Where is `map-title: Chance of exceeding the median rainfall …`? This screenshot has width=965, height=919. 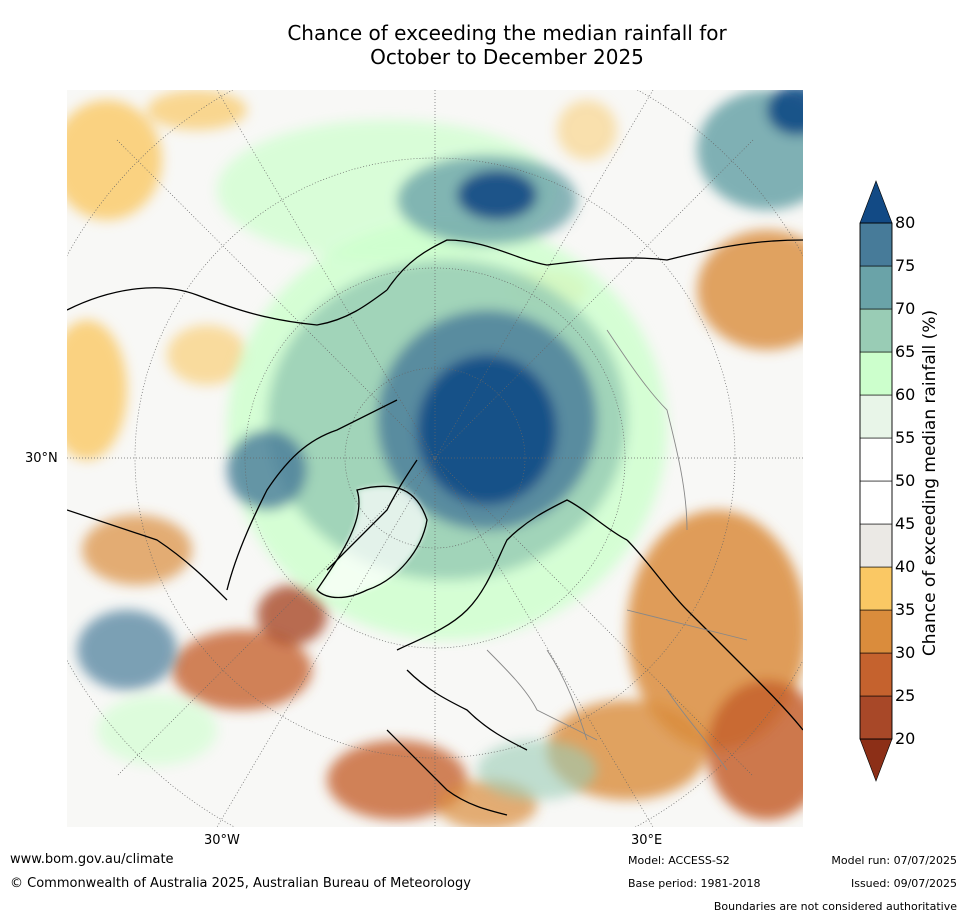
map-title: Chance of exceeding the median rainfall … is located at coordinates (482, 45).